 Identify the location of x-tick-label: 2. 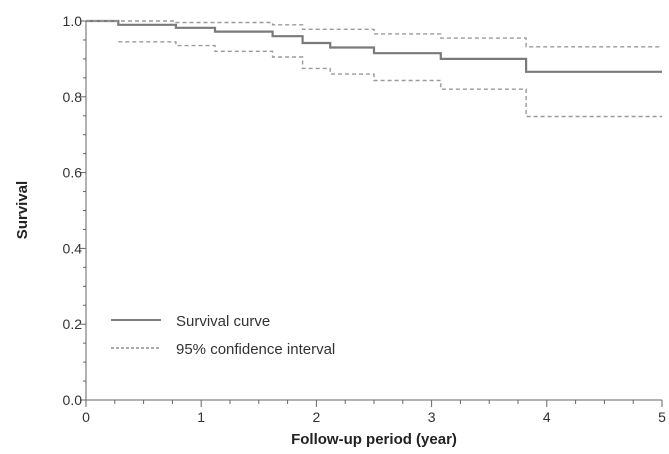
(317, 417).